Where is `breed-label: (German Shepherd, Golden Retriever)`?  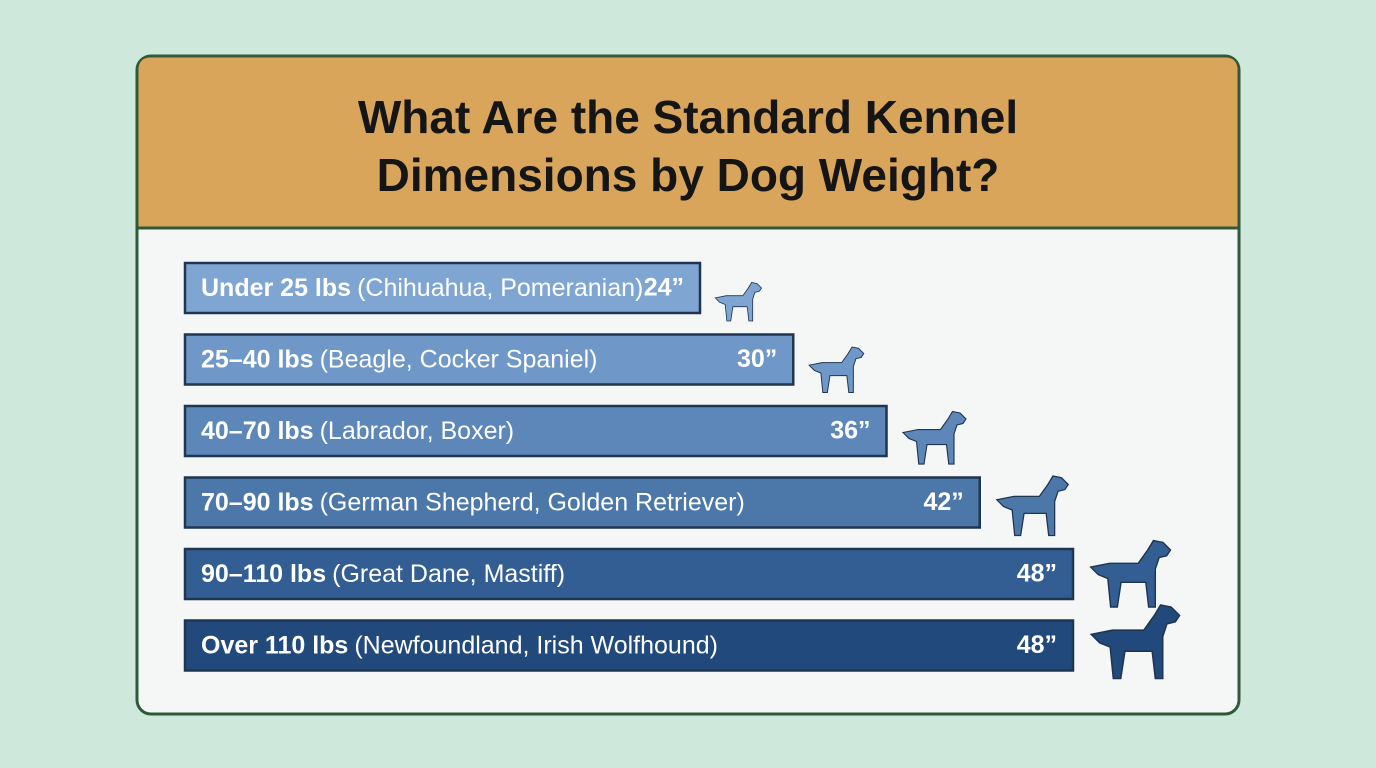
breed-label: (German Shepherd, Golden Retriever) is located at coordinates (532, 502).